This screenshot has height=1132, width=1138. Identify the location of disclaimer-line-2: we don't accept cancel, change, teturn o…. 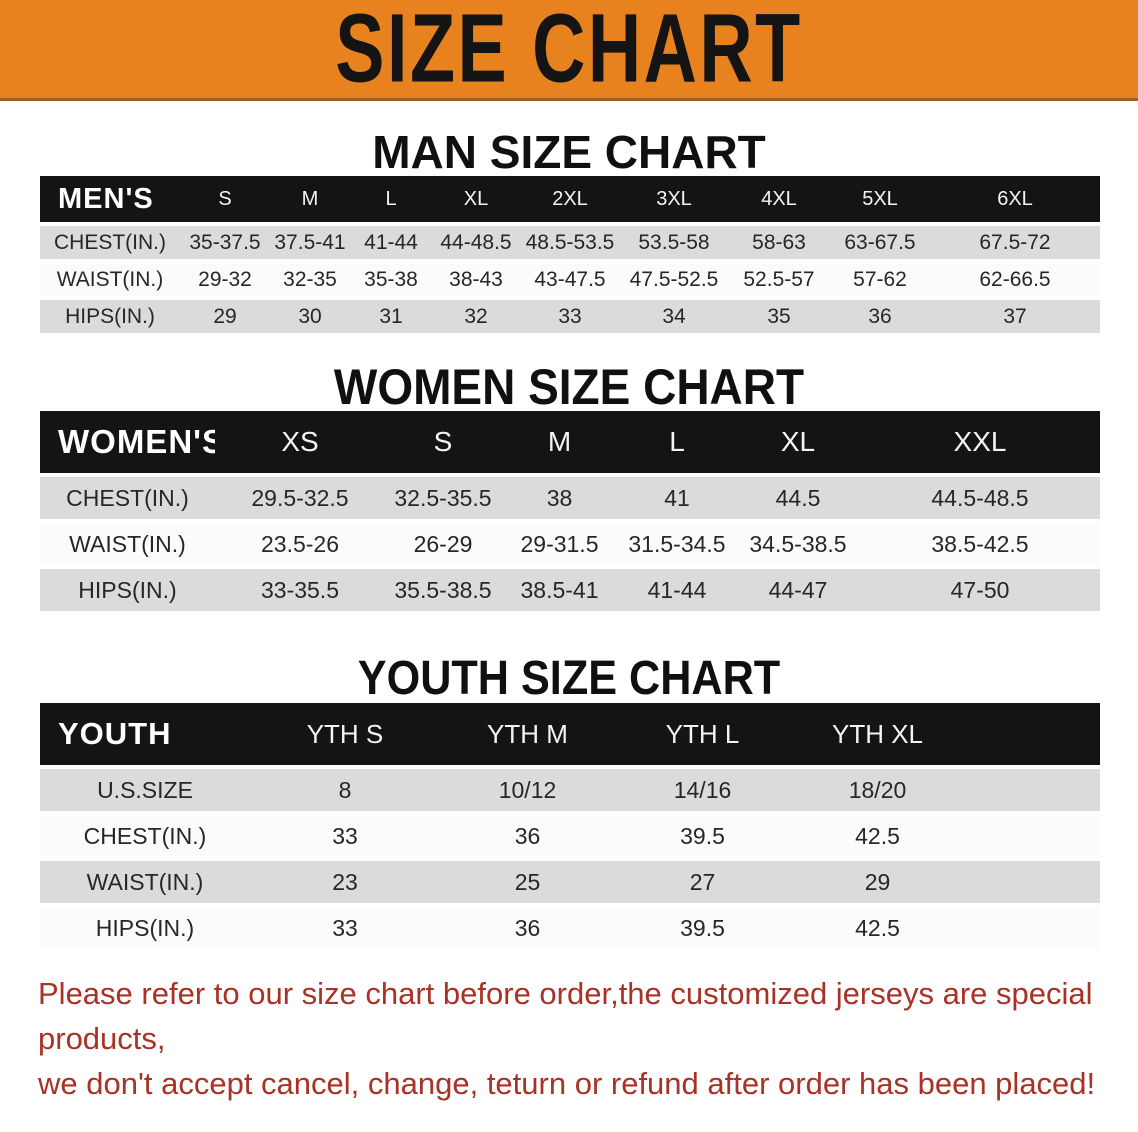
(567, 1083).